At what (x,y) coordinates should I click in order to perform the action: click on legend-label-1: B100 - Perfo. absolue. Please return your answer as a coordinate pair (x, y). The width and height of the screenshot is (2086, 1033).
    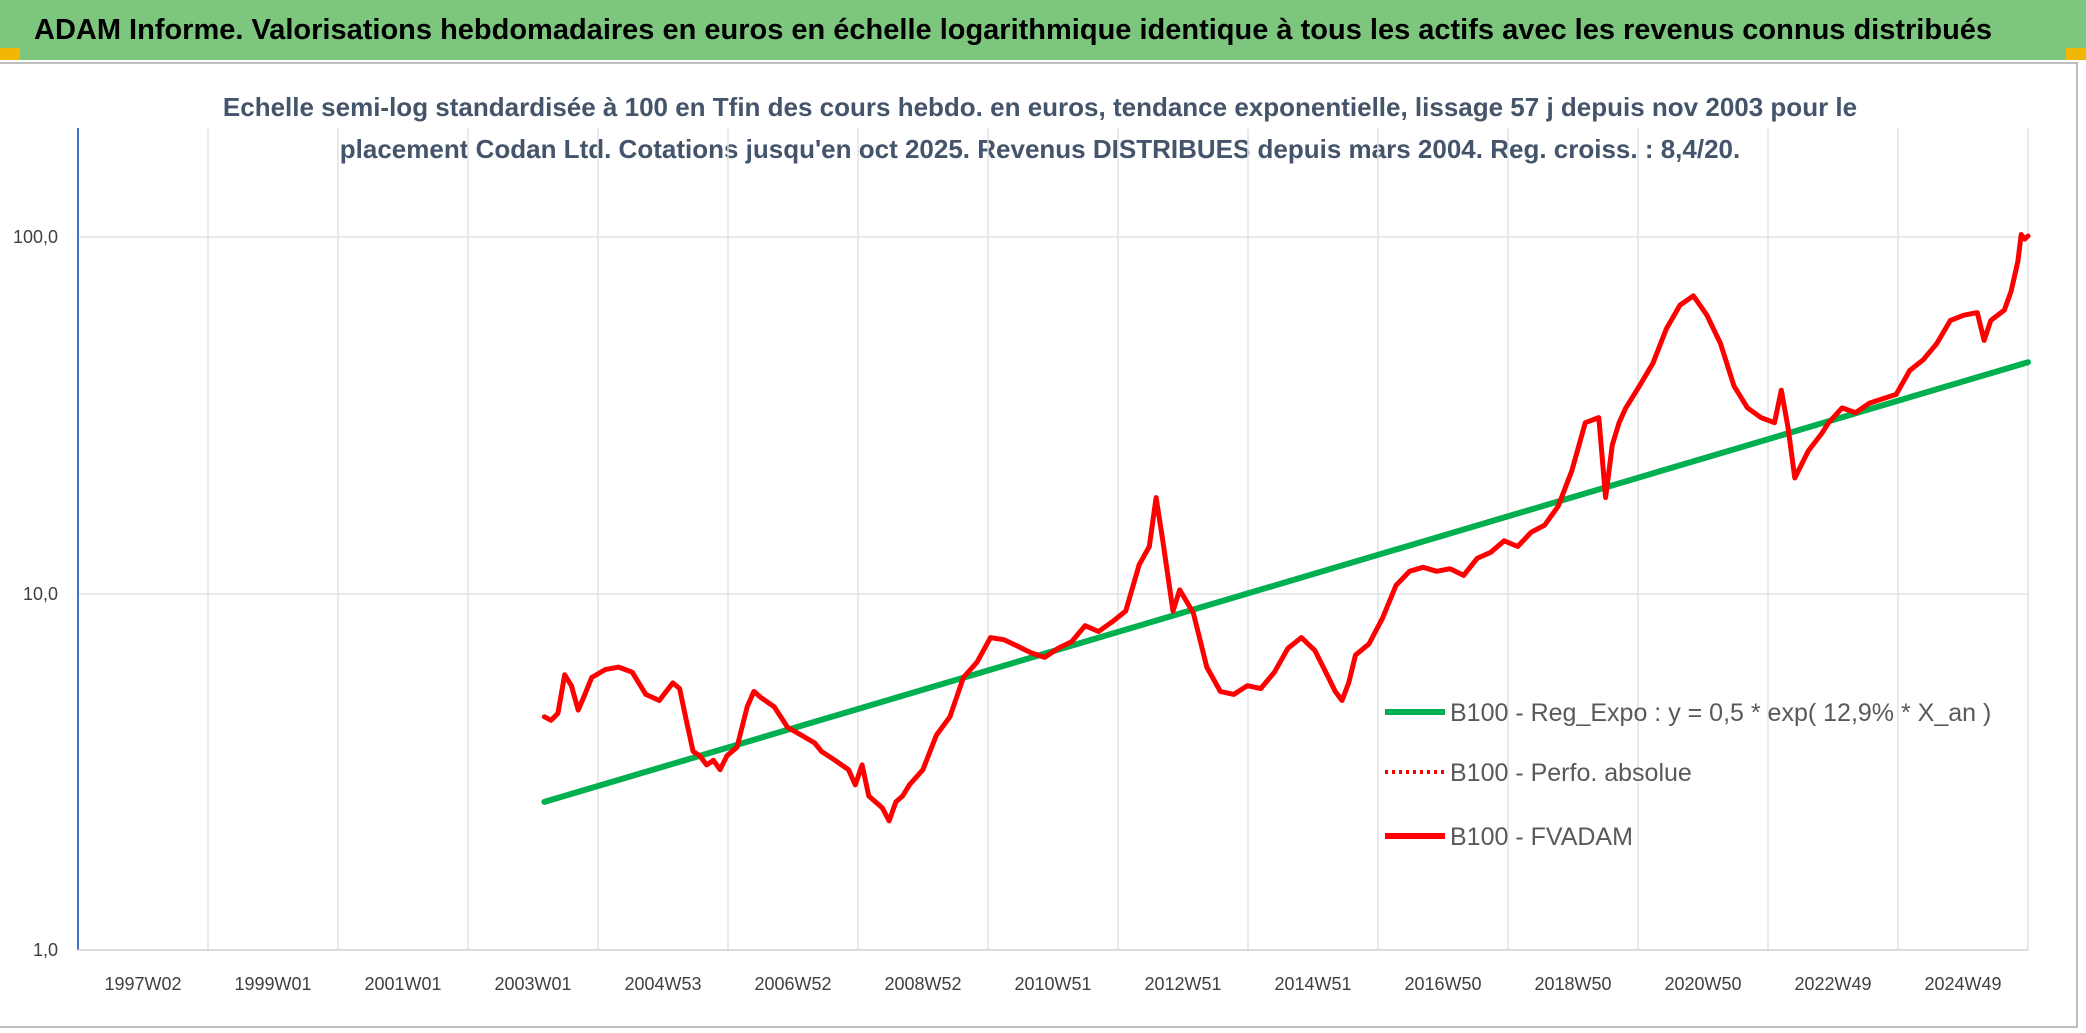
    Looking at the image, I should click on (1571, 773).